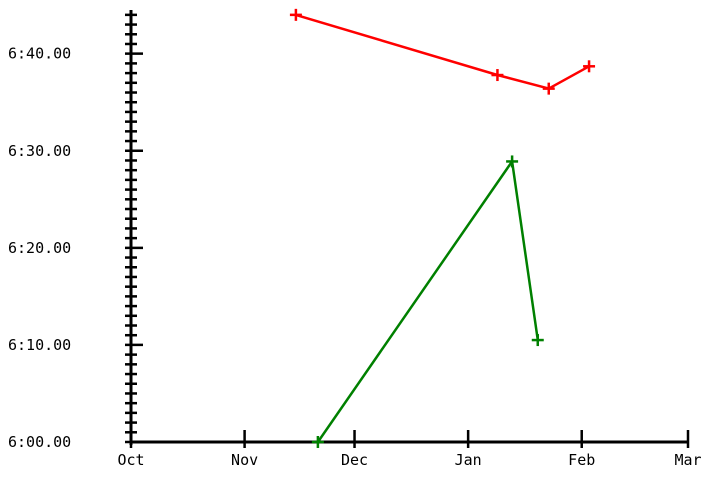  I want to click on y-tick-label: 6:00.00, so click(39, 442).